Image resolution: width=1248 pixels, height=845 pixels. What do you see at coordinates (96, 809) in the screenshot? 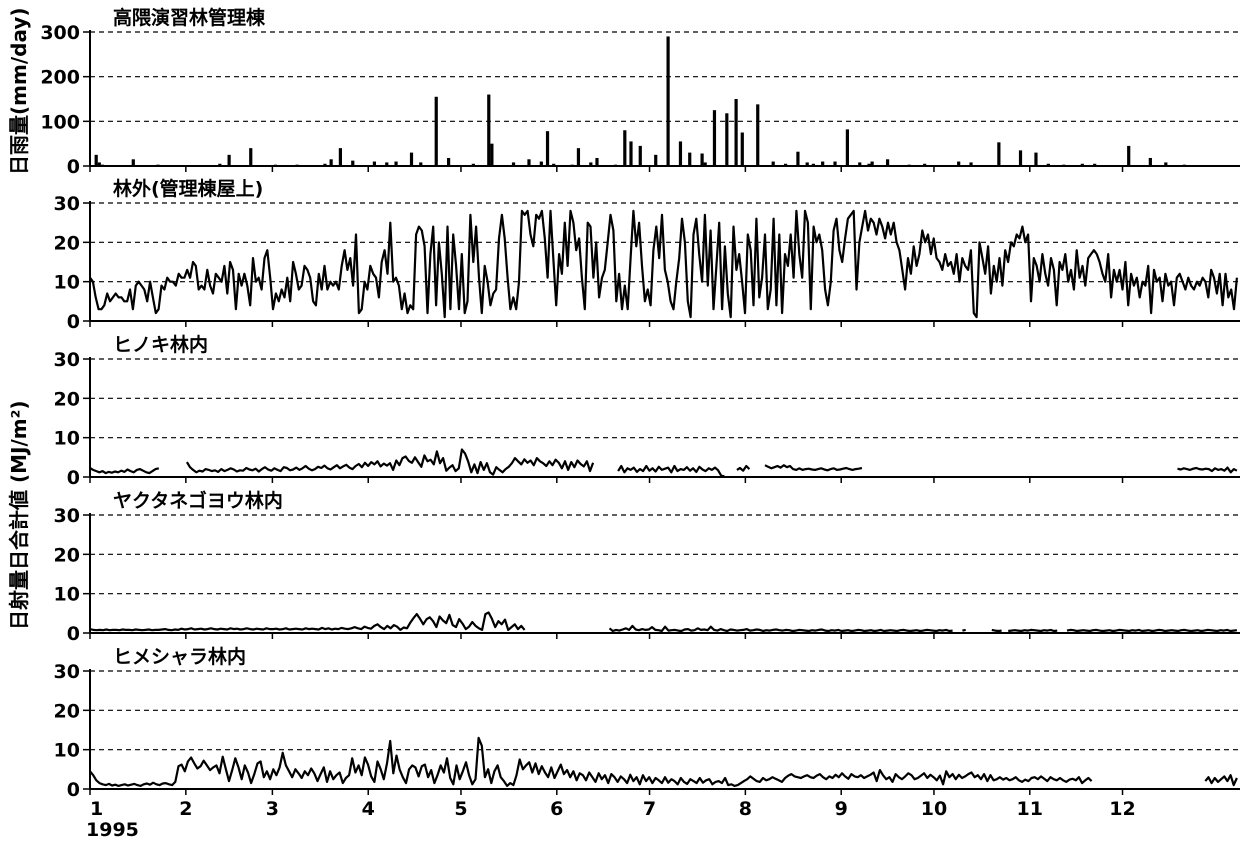
I see `x-tick-label: 1` at bounding box center [96, 809].